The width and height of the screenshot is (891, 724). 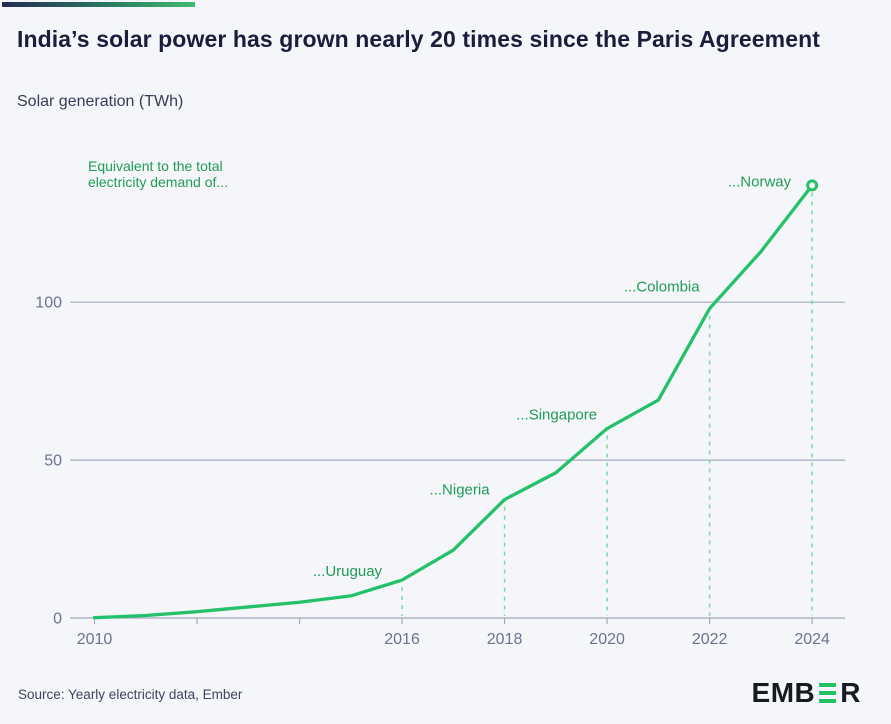 I want to click on x-tick-label: 2016, so click(x=402, y=639).